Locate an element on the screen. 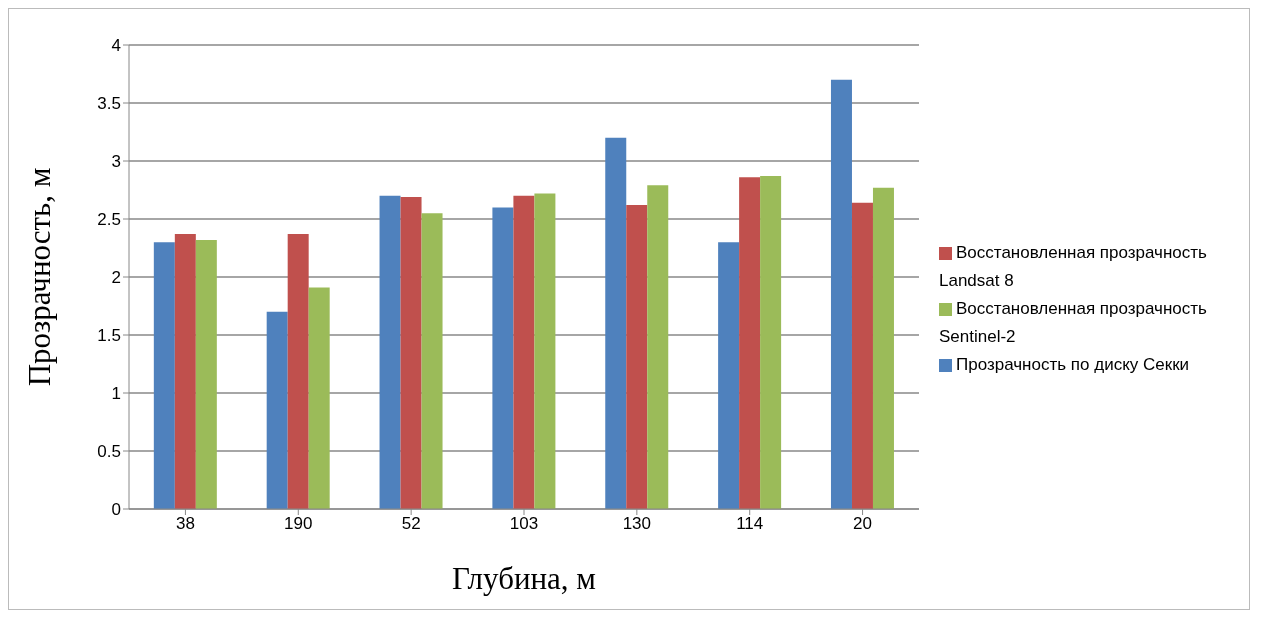 This screenshot has width=1264, height=620. y-tick-label: 4 is located at coordinates (116, 46).